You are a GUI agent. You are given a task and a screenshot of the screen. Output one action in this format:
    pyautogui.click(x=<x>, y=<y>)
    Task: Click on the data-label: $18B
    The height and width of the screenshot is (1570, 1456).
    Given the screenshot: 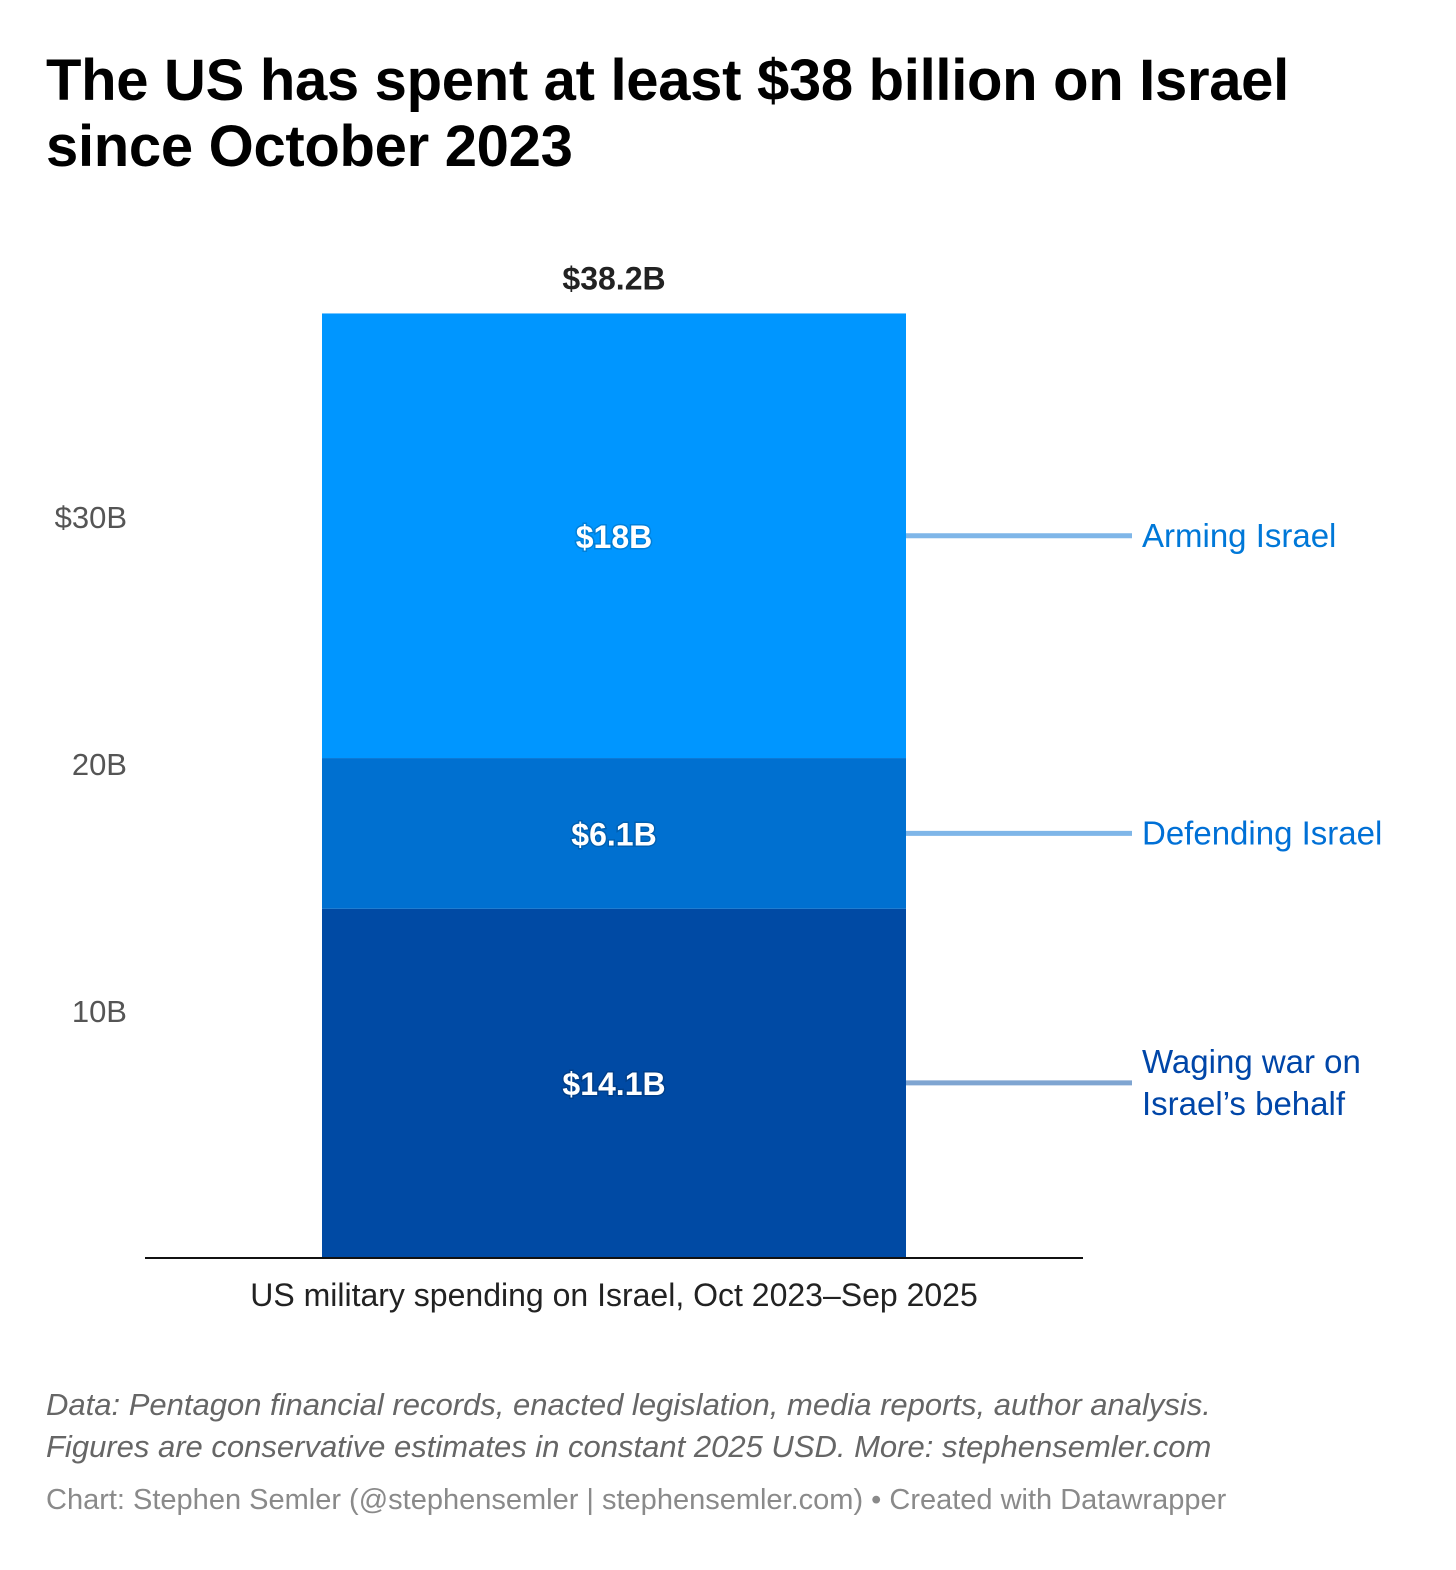 What is the action you would take?
    pyautogui.click(x=614, y=537)
    